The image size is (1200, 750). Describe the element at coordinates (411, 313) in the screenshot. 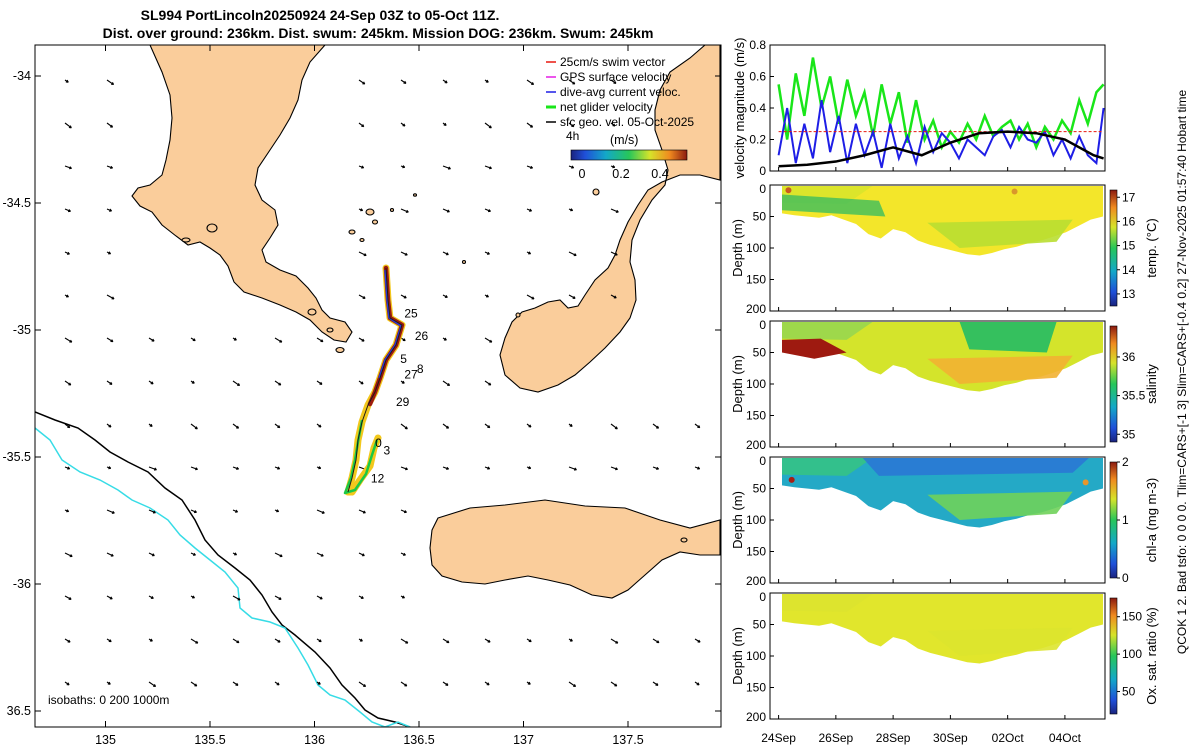

I see `track-day-label: 25` at that location.